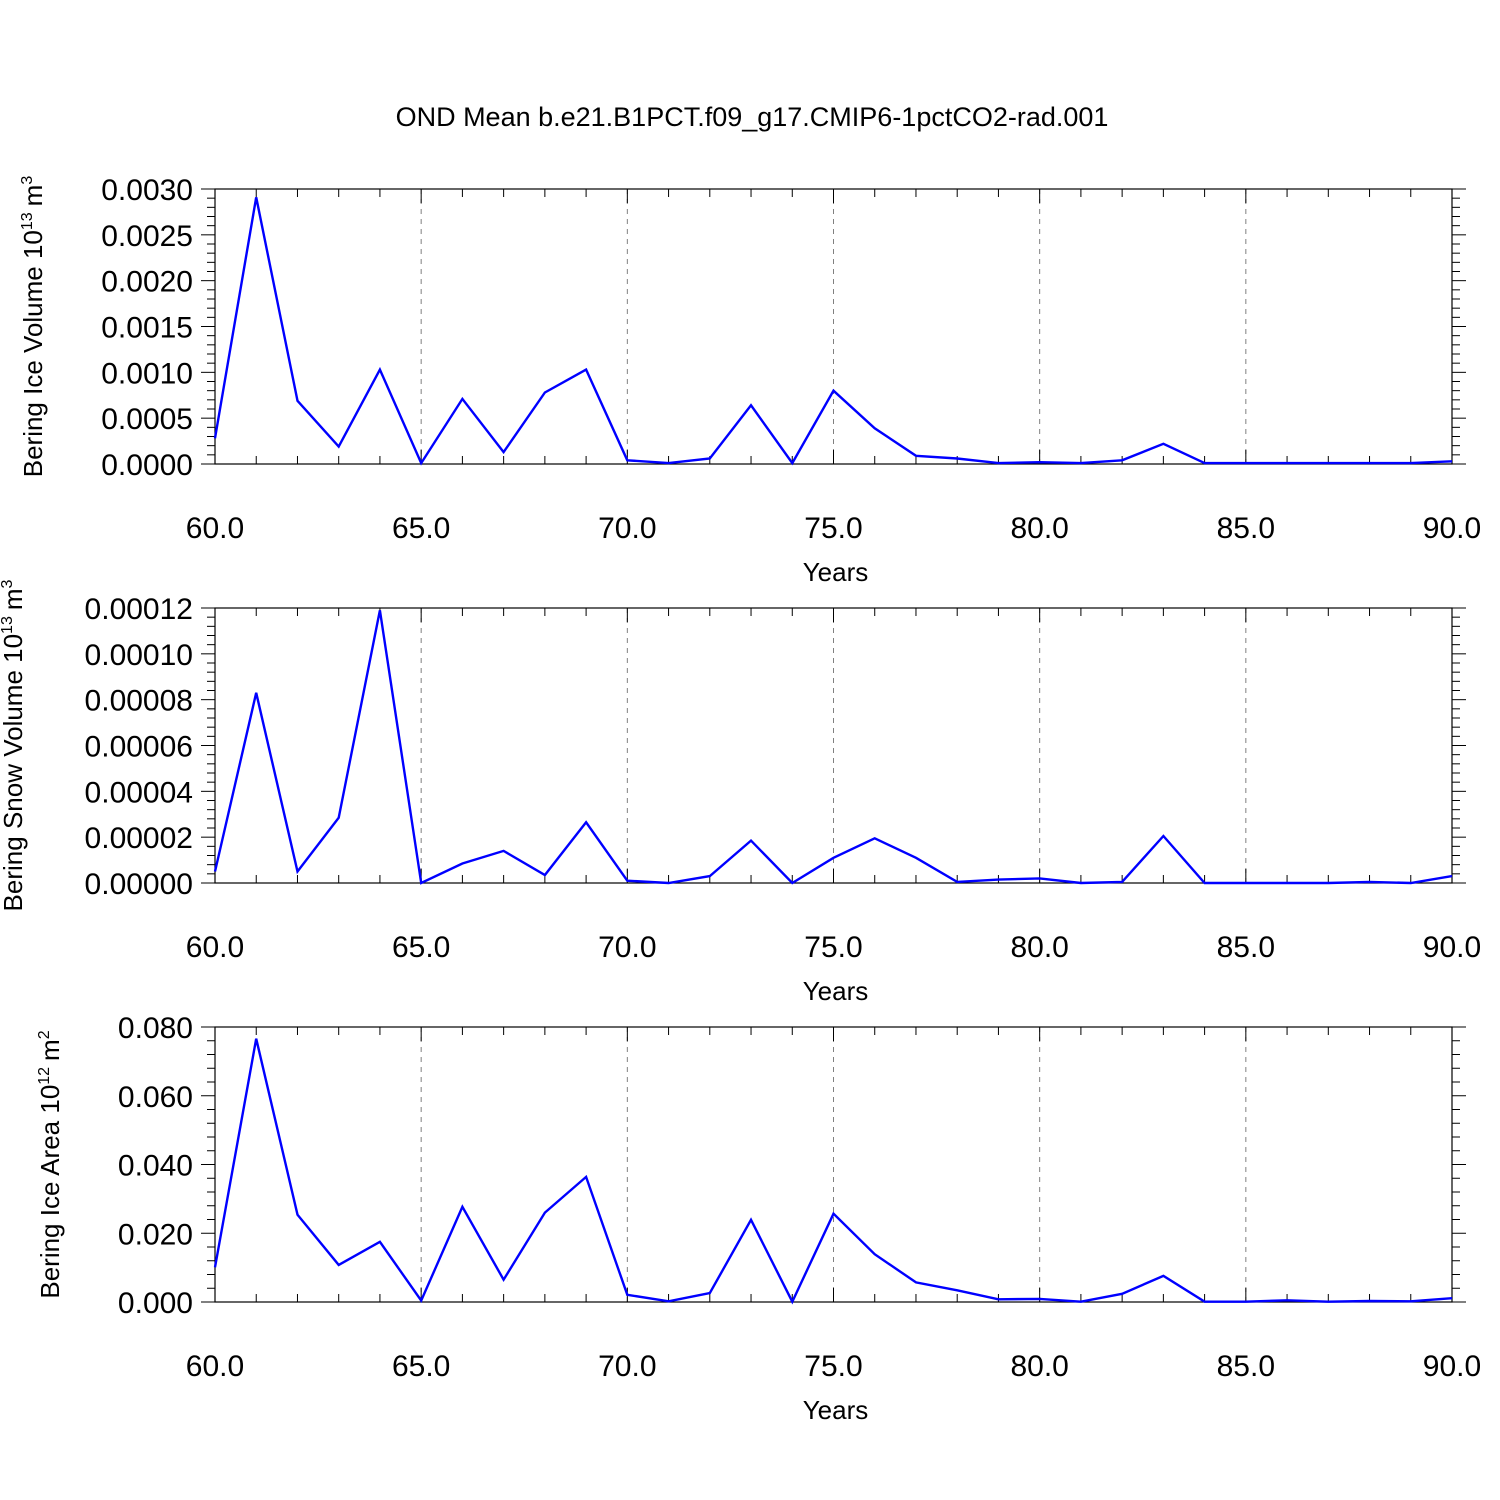 This screenshot has width=1500, height=1500. What do you see at coordinates (139, 701) in the screenshot?
I see `y-tick-label: 0.00008` at bounding box center [139, 701].